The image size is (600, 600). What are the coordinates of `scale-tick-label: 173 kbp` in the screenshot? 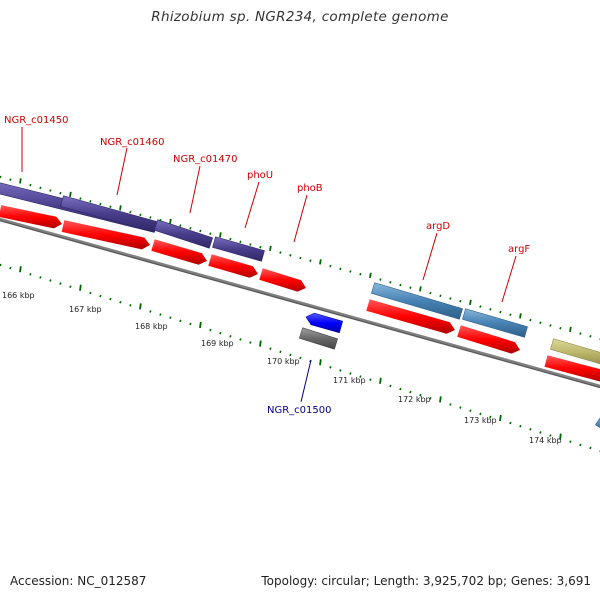 It's located at (480, 420).